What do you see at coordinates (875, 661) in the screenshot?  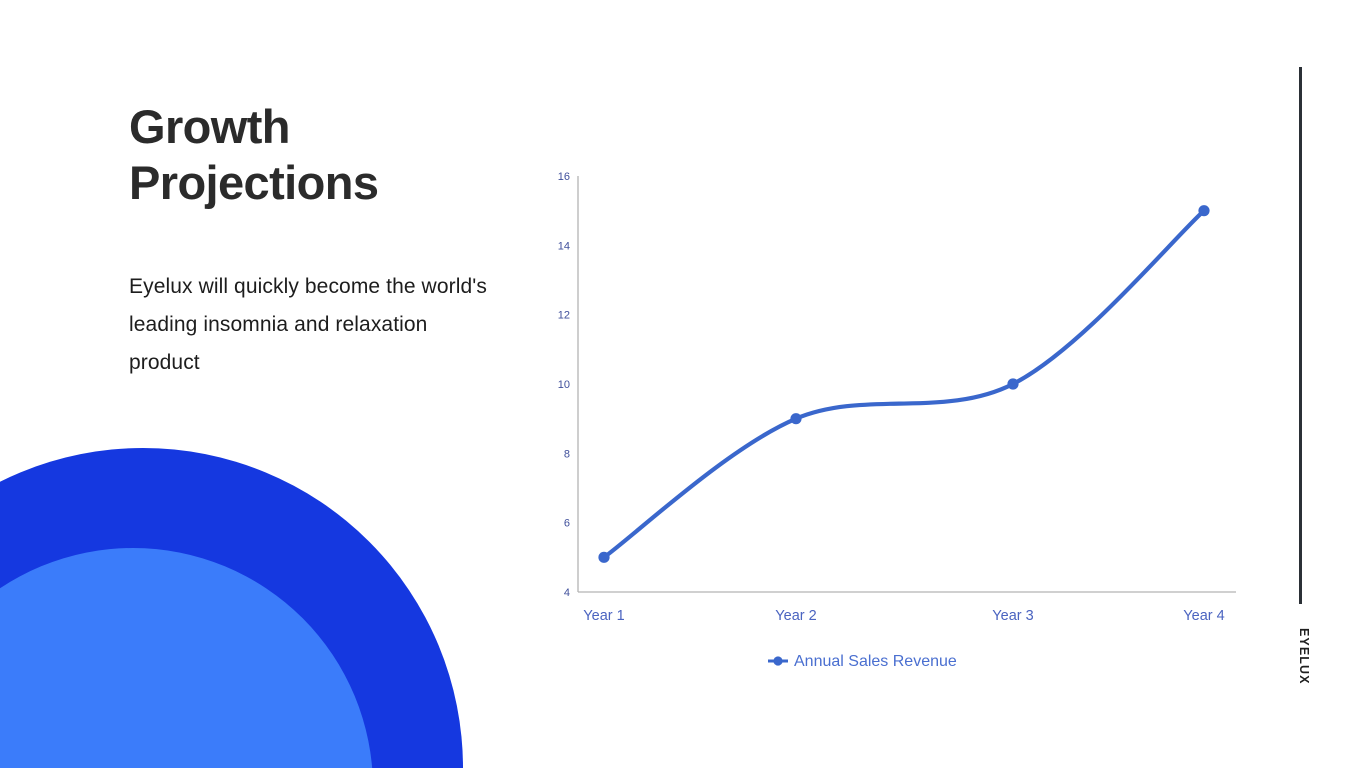 I see `legend-label-annual-sales-revenue: Annual Sales Revenue` at bounding box center [875, 661].